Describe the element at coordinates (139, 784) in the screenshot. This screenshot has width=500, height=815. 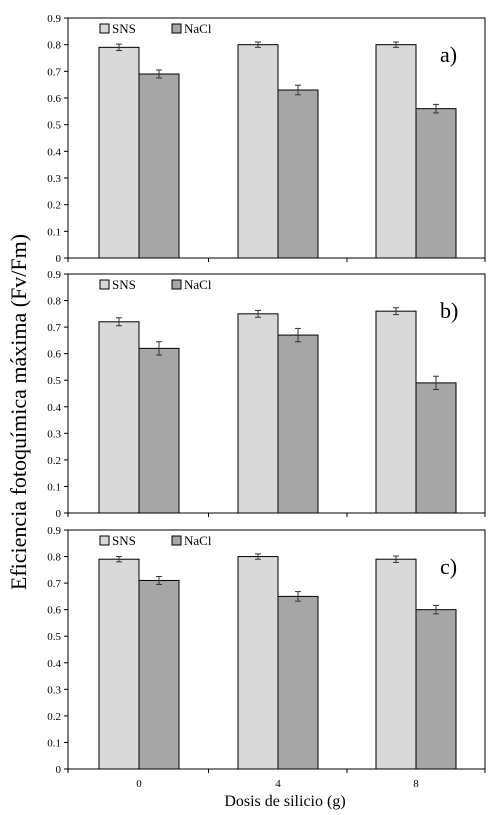
I see `x-tick-label: 0` at that location.